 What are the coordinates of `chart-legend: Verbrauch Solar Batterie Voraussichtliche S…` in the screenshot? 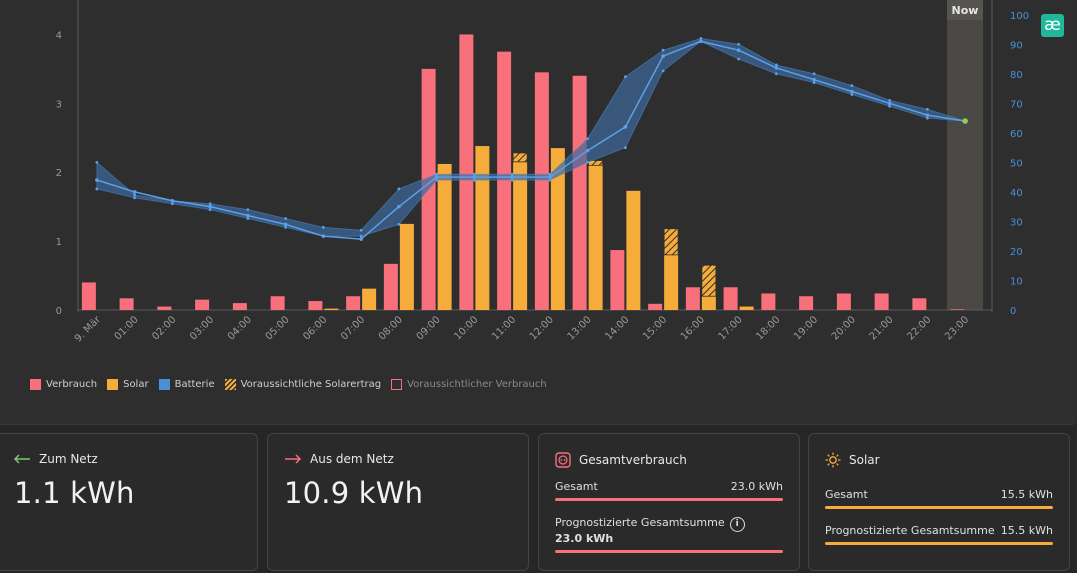 It's located at (288, 384).